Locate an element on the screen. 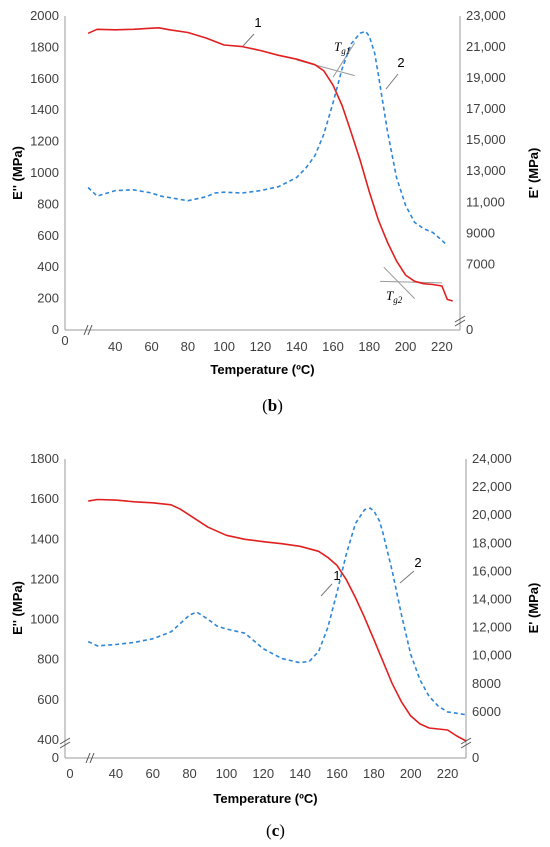 The width and height of the screenshot is (550, 847). y-right-tick-label: 11,000 is located at coordinates (485, 201).